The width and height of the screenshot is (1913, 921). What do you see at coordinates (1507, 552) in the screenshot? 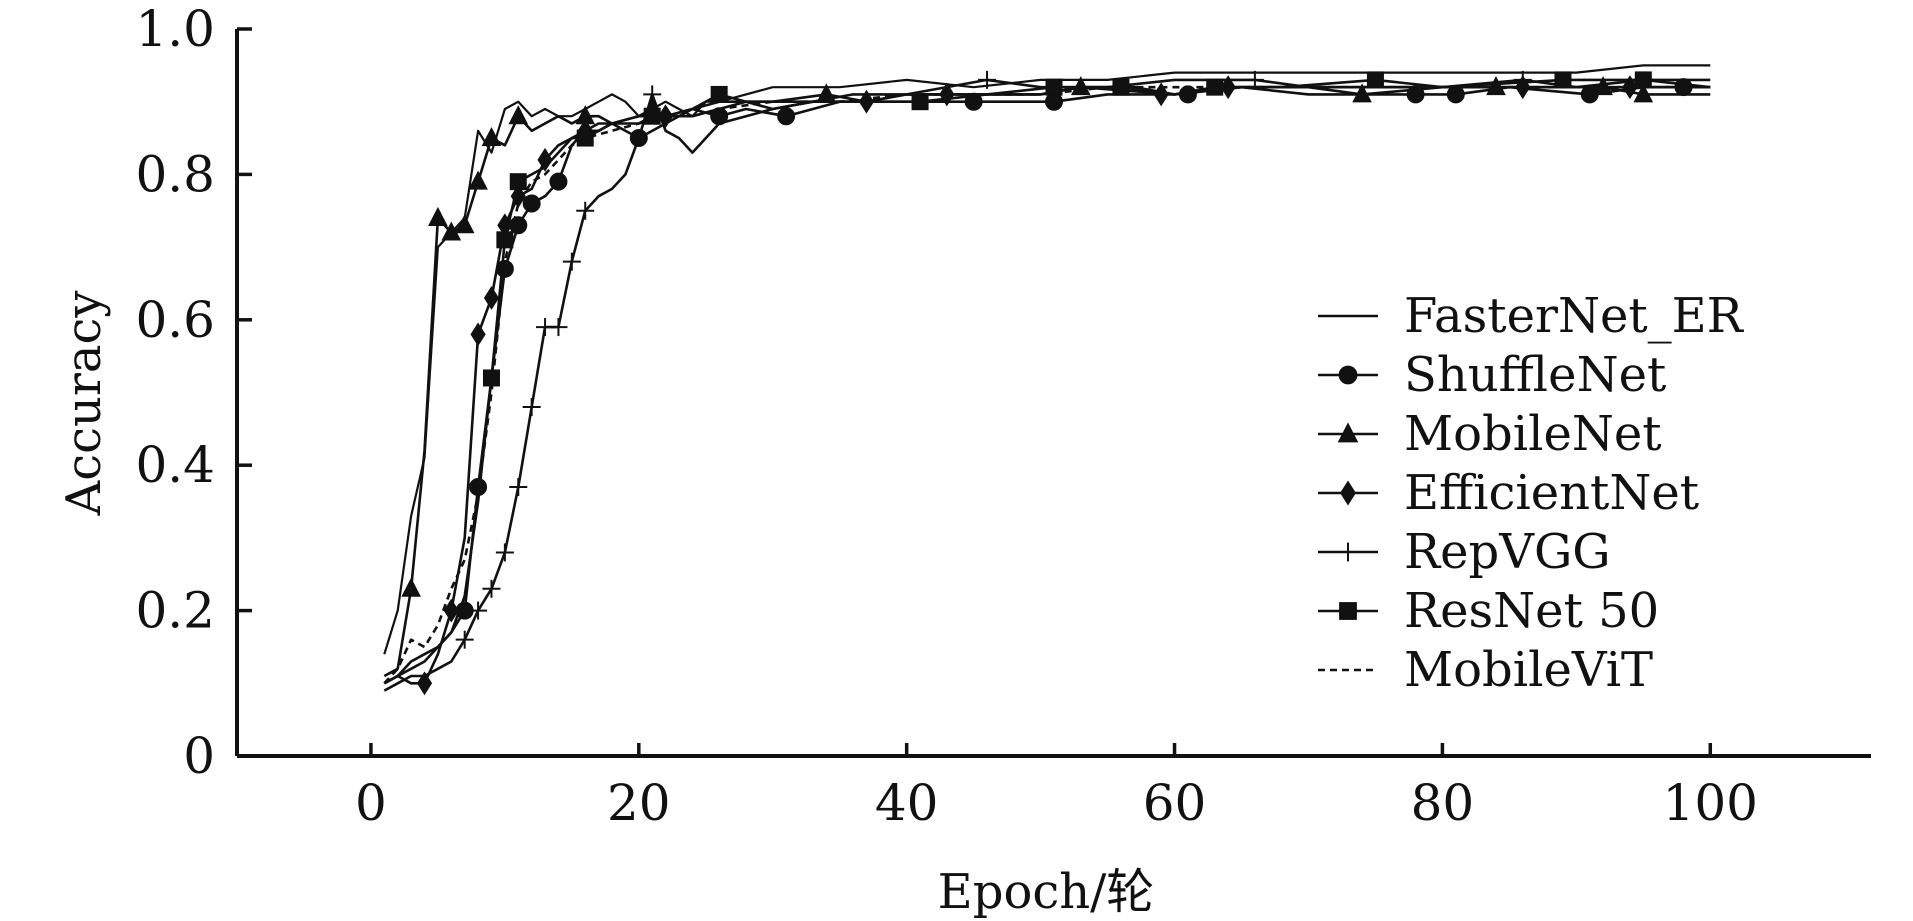
I see `legend-label: RepVGG` at bounding box center [1507, 552].